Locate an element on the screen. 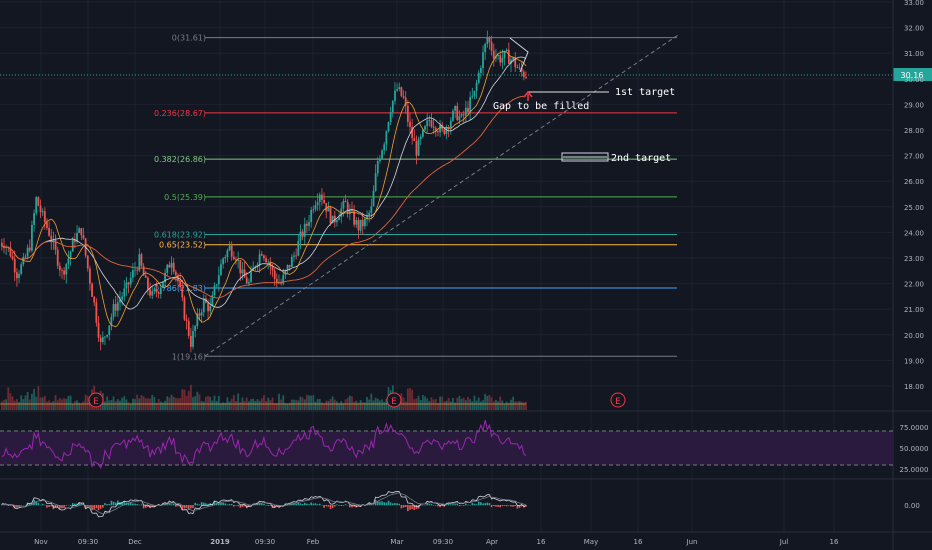  macd-indicator is located at coordinates (264, 504).